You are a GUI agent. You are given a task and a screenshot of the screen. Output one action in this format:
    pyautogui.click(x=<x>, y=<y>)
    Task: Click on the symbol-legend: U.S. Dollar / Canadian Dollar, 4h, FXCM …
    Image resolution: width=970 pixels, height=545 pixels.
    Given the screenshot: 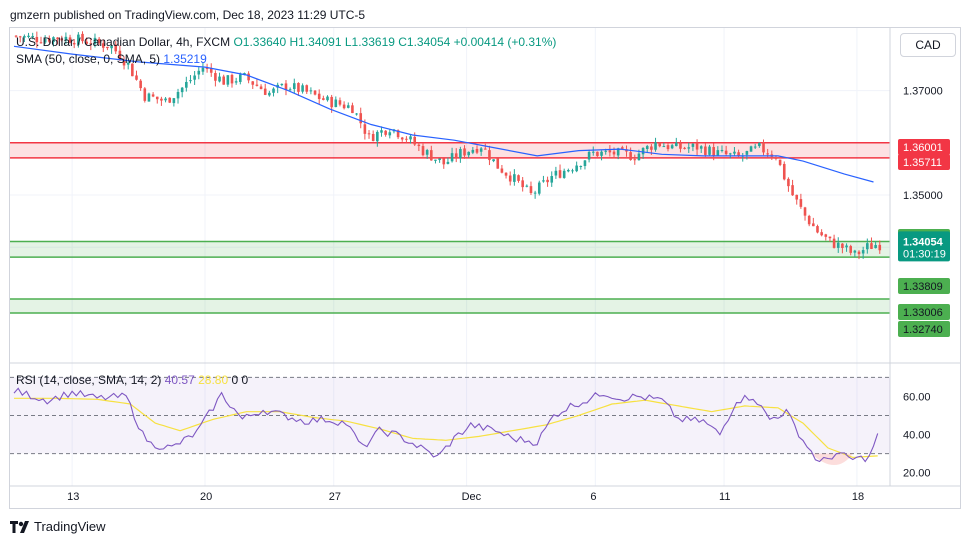 What is the action you would take?
    pyautogui.click(x=286, y=42)
    